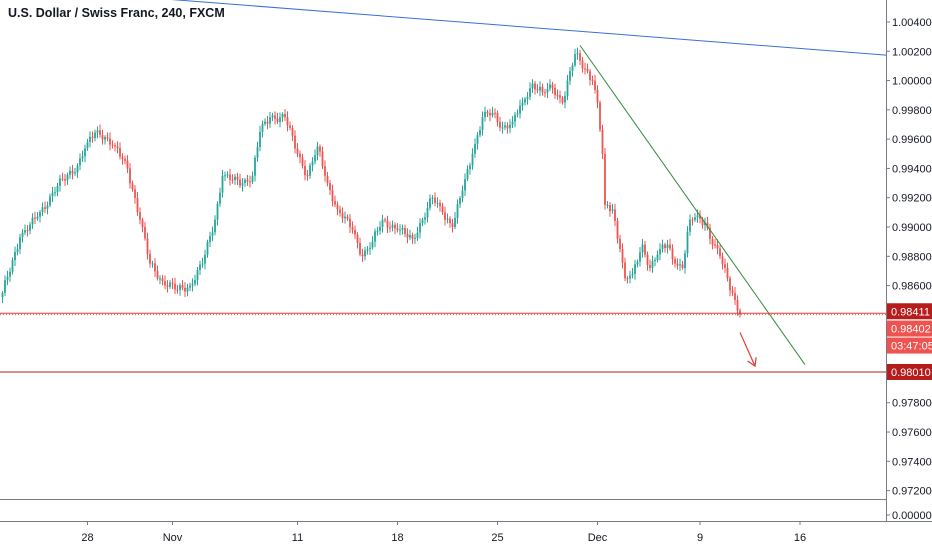  What do you see at coordinates (692, 205) in the screenshot?
I see `falling-trendline` at bounding box center [692, 205].